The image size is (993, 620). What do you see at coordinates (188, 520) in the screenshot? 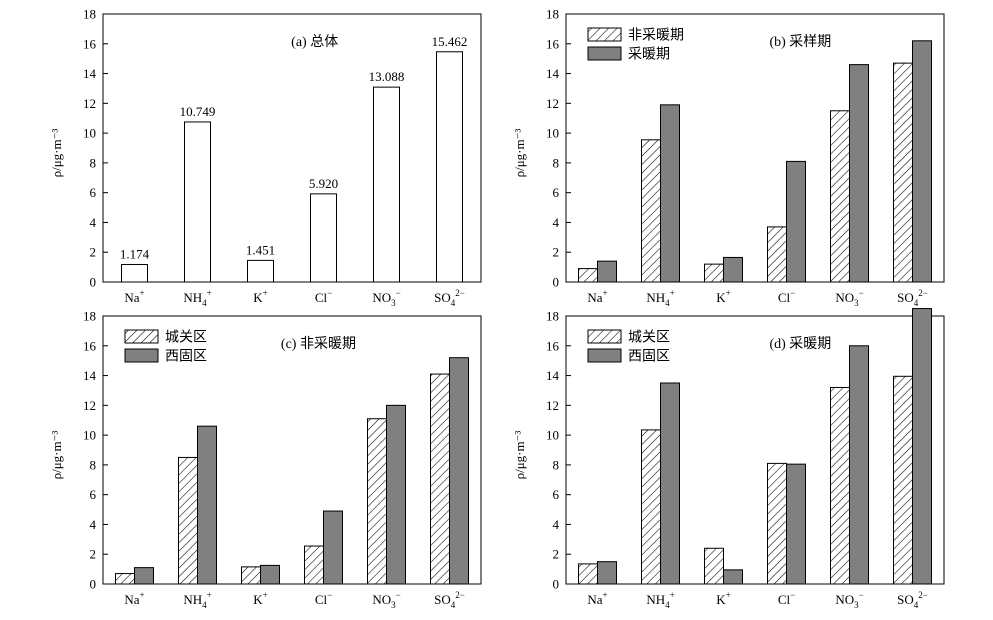
I see `bar-c-城关区-1` at bounding box center [188, 520].